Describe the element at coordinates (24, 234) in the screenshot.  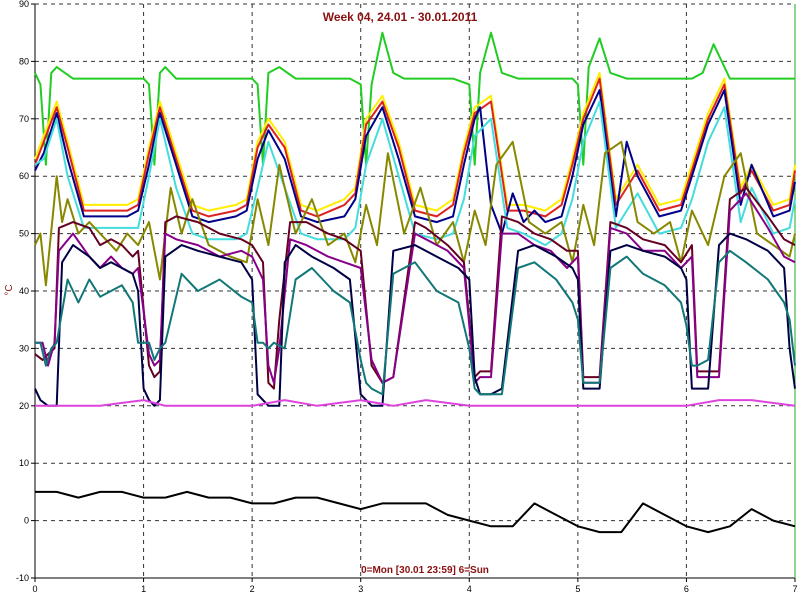
I see `y-tick-label: 50` at that location.